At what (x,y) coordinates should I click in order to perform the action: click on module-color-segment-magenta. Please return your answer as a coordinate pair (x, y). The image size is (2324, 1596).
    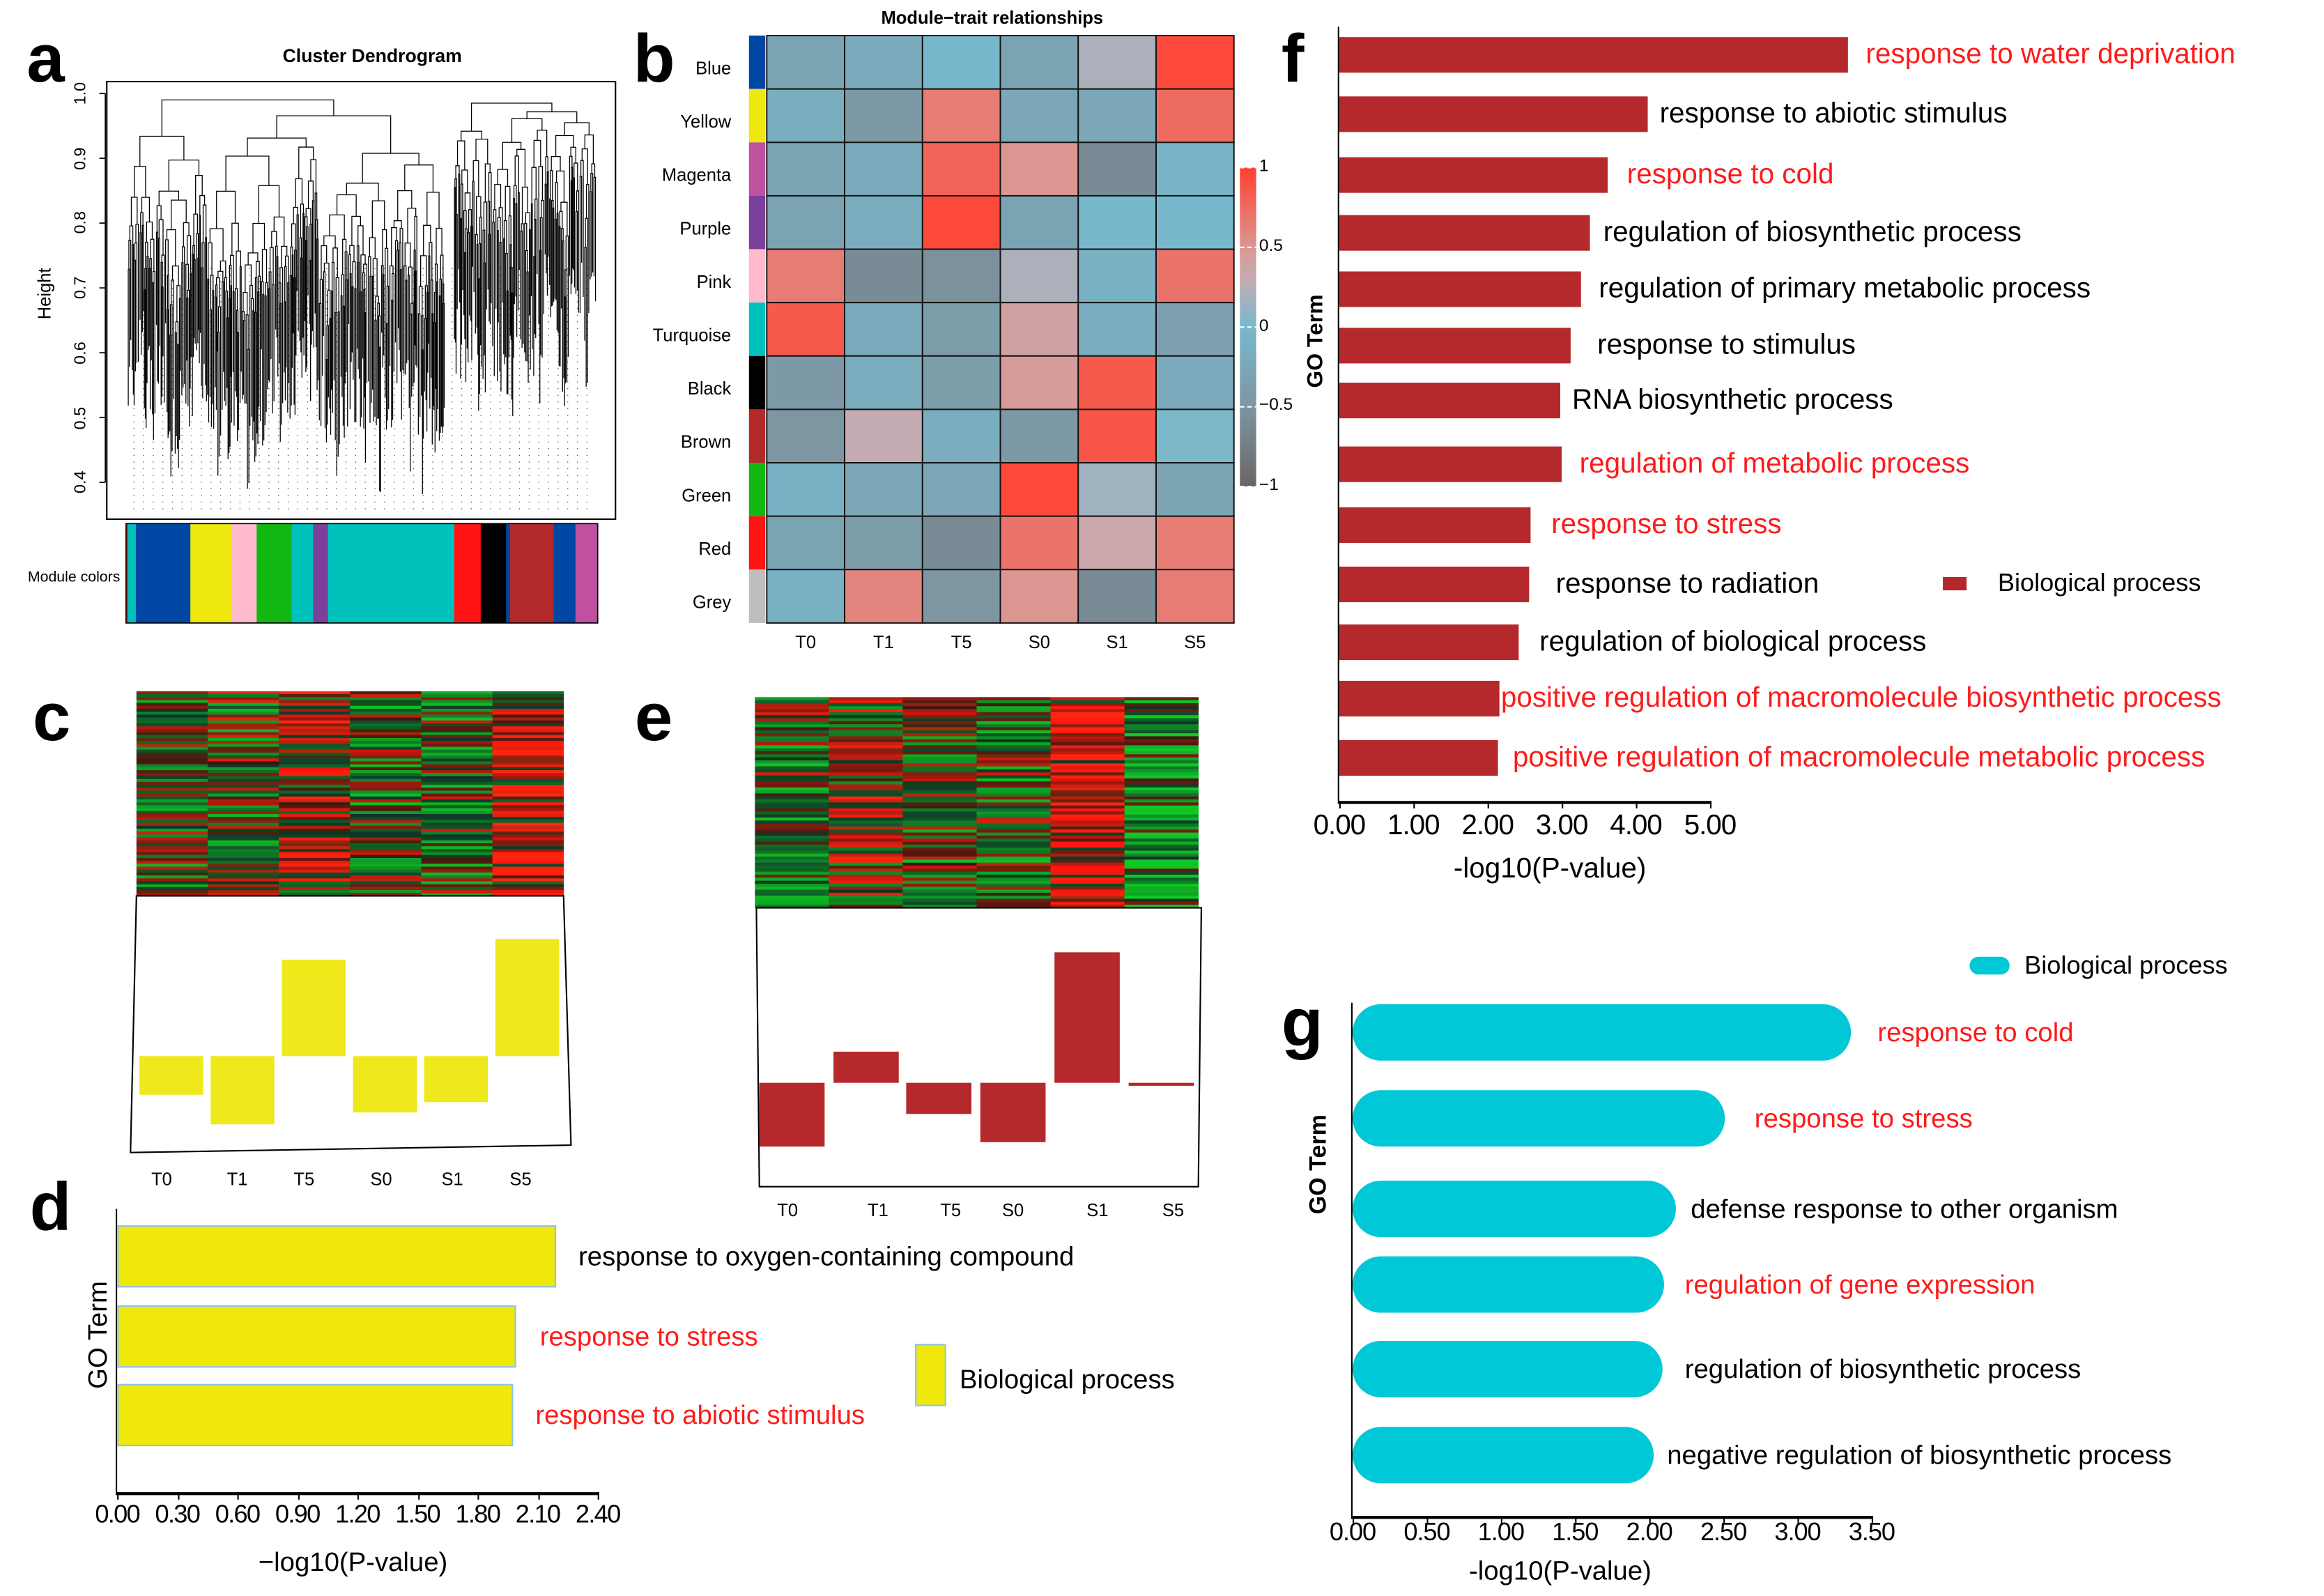
    Looking at the image, I should click on (587, 573).